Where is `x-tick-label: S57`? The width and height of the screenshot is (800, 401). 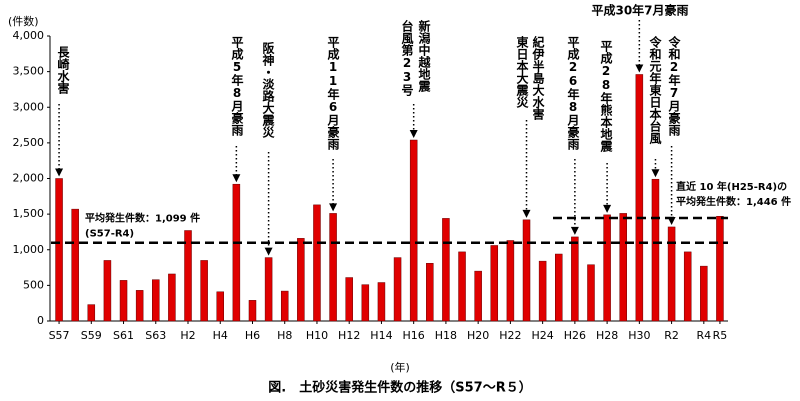 x-tick-label: S57 is located at coordinates (59, 335).